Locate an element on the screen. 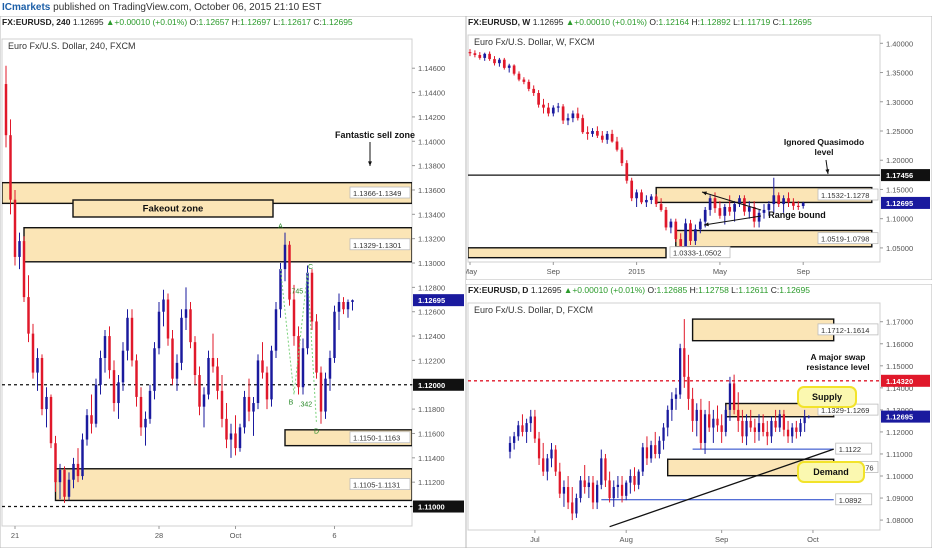  callout: Fakeout zone is located at coordinates (173, 208).